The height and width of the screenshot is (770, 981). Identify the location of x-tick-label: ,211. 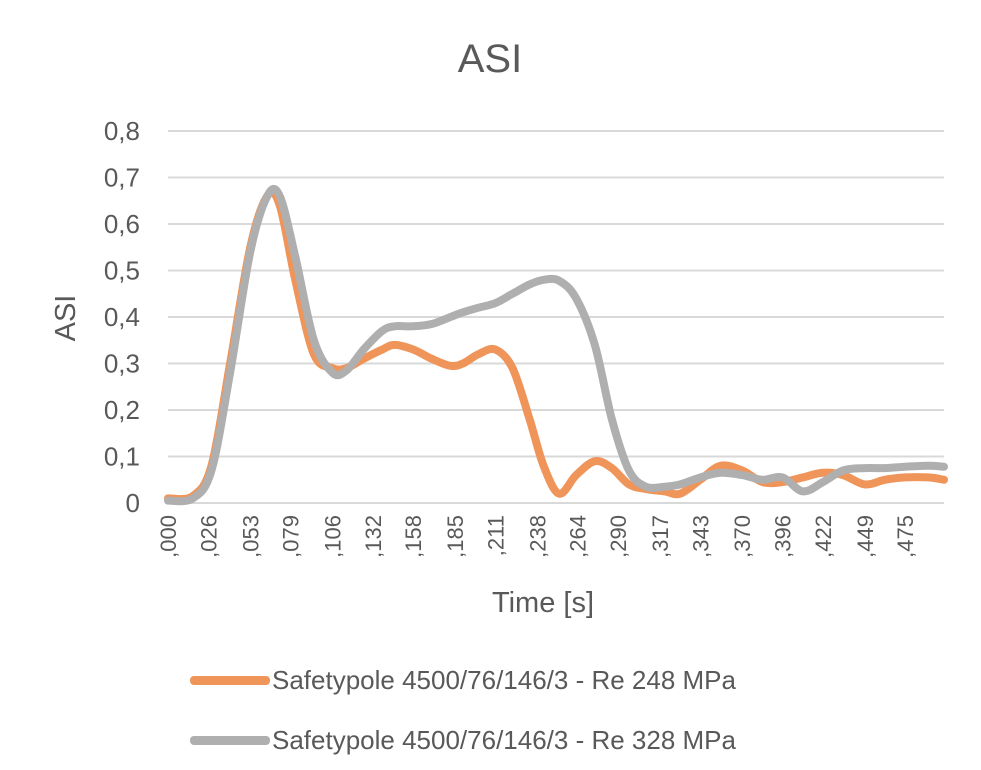
(495, 535).